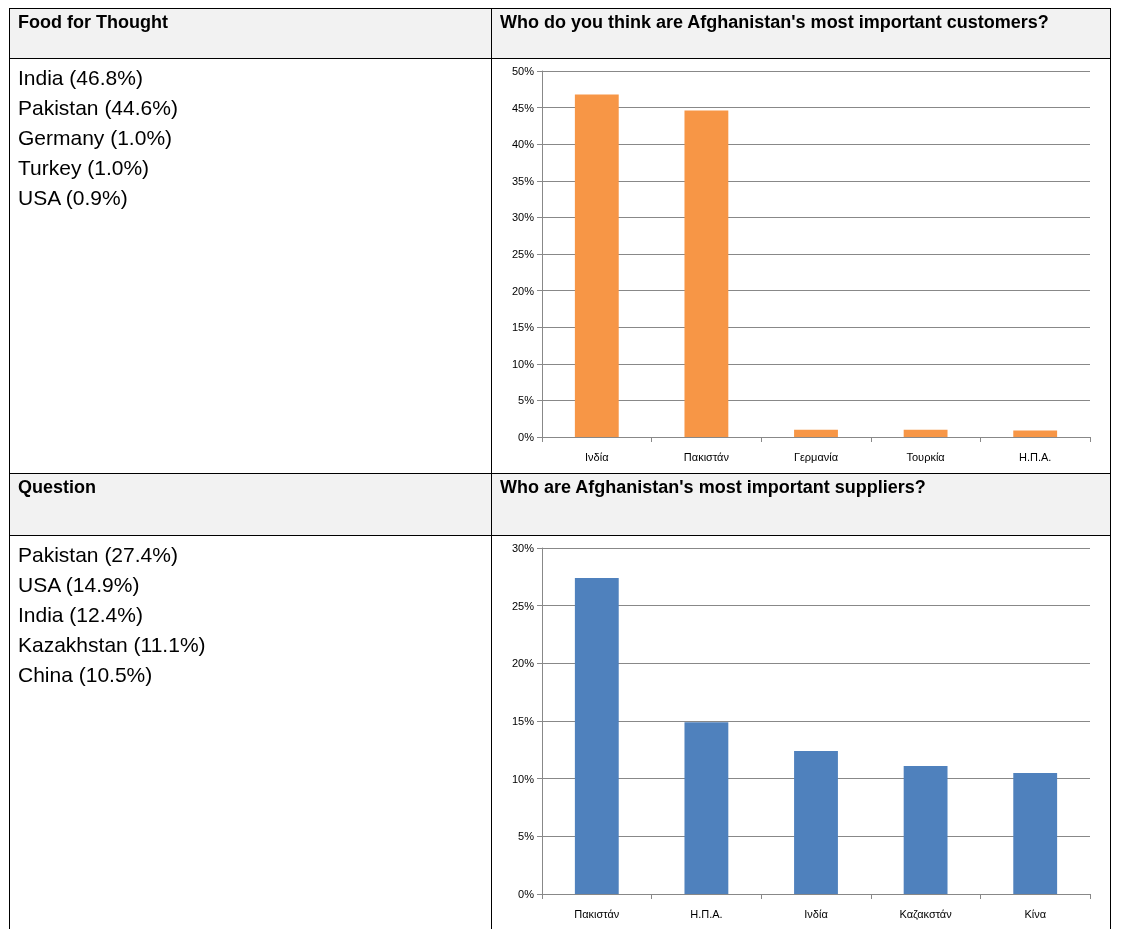  What do you see at coordinates (79, 585) in the screenshot?
I see `text: USA (14.9%)` at bounding box center [79, 585].